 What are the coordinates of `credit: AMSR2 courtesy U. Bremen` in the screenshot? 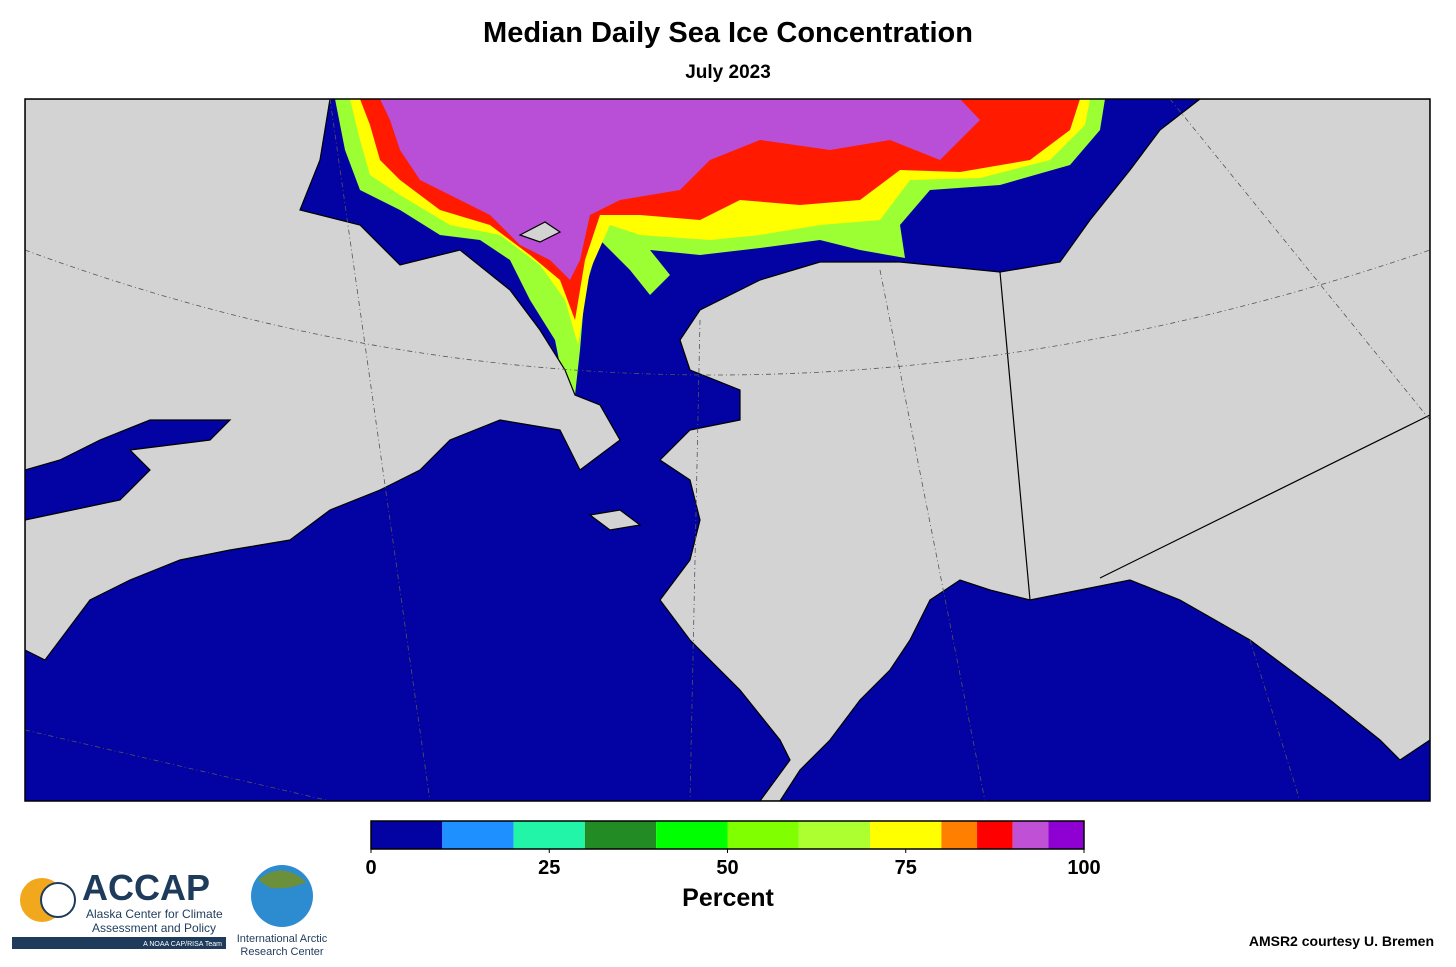 It's located at (1341, 941).